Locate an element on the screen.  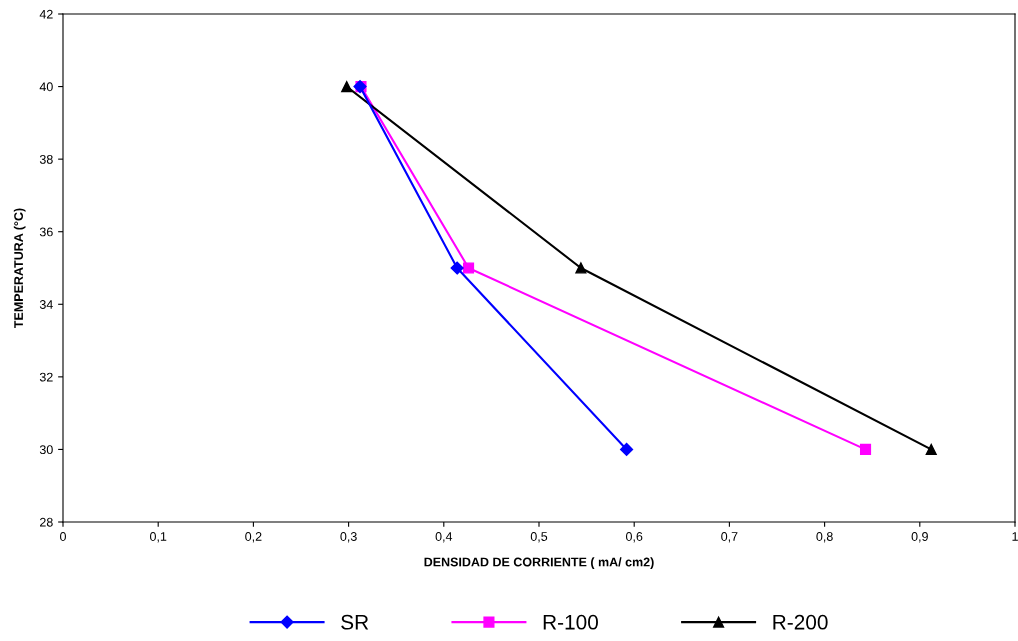
legend-label: R-100 is located at coordinates (570, 622).